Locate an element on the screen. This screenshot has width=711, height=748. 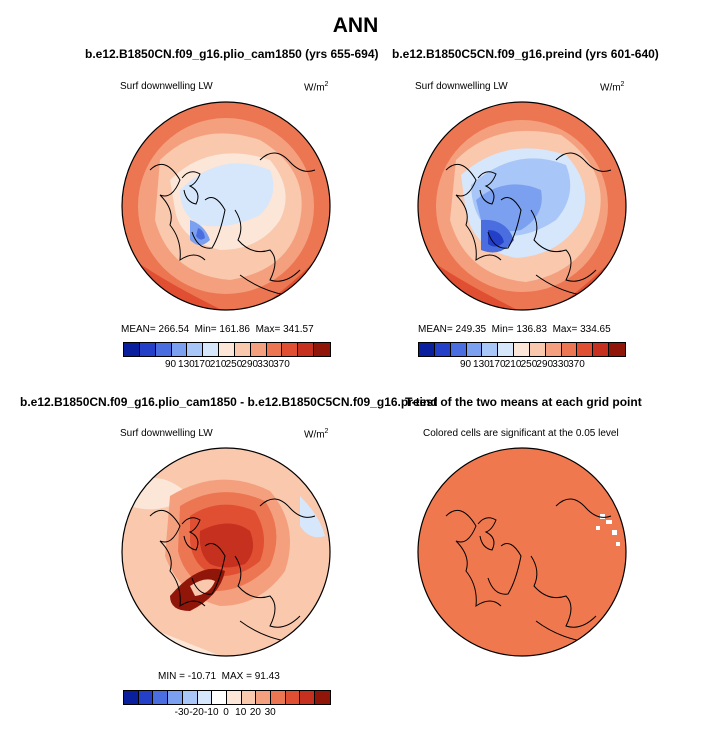
colorbar-preind-ticks: 90 130 170 210 250 290 330 370 is located at coordinates (522, 365).